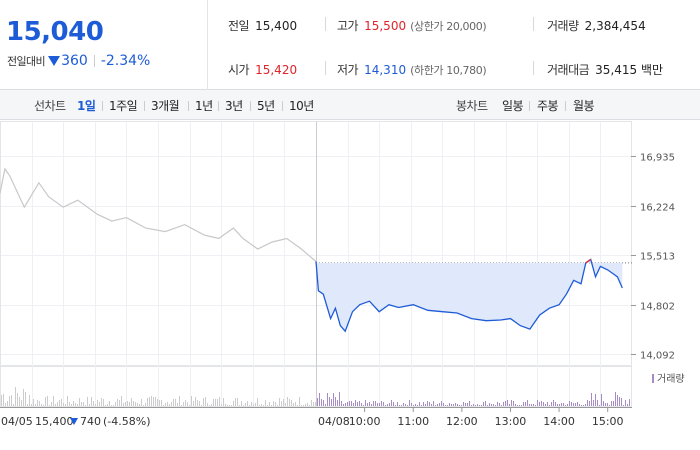 This screenshot has width=700, height=450. I want to click on tab-3y: 3년, so click(234, 106).